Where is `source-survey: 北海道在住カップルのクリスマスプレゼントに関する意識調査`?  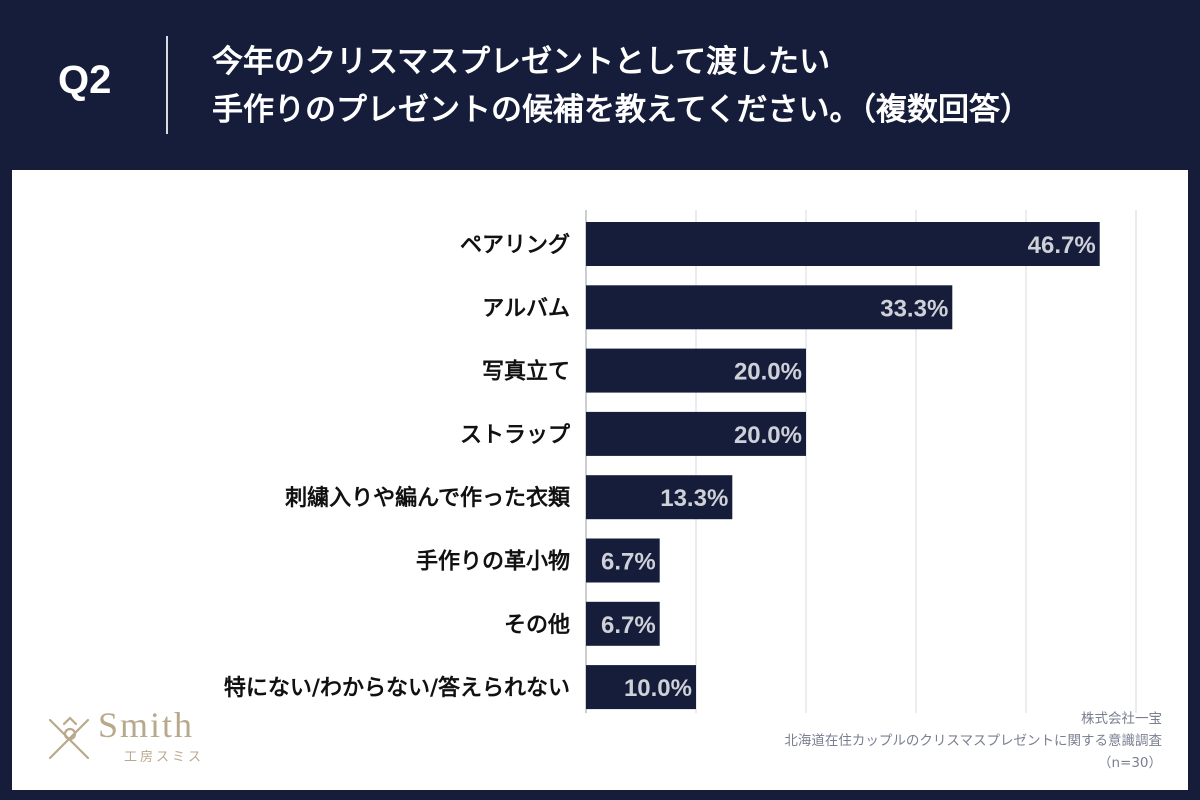 source-survey: 北海道在住カップルのクリスマスプレゼントに関する意識調査 is located at coordinates (973, 741).